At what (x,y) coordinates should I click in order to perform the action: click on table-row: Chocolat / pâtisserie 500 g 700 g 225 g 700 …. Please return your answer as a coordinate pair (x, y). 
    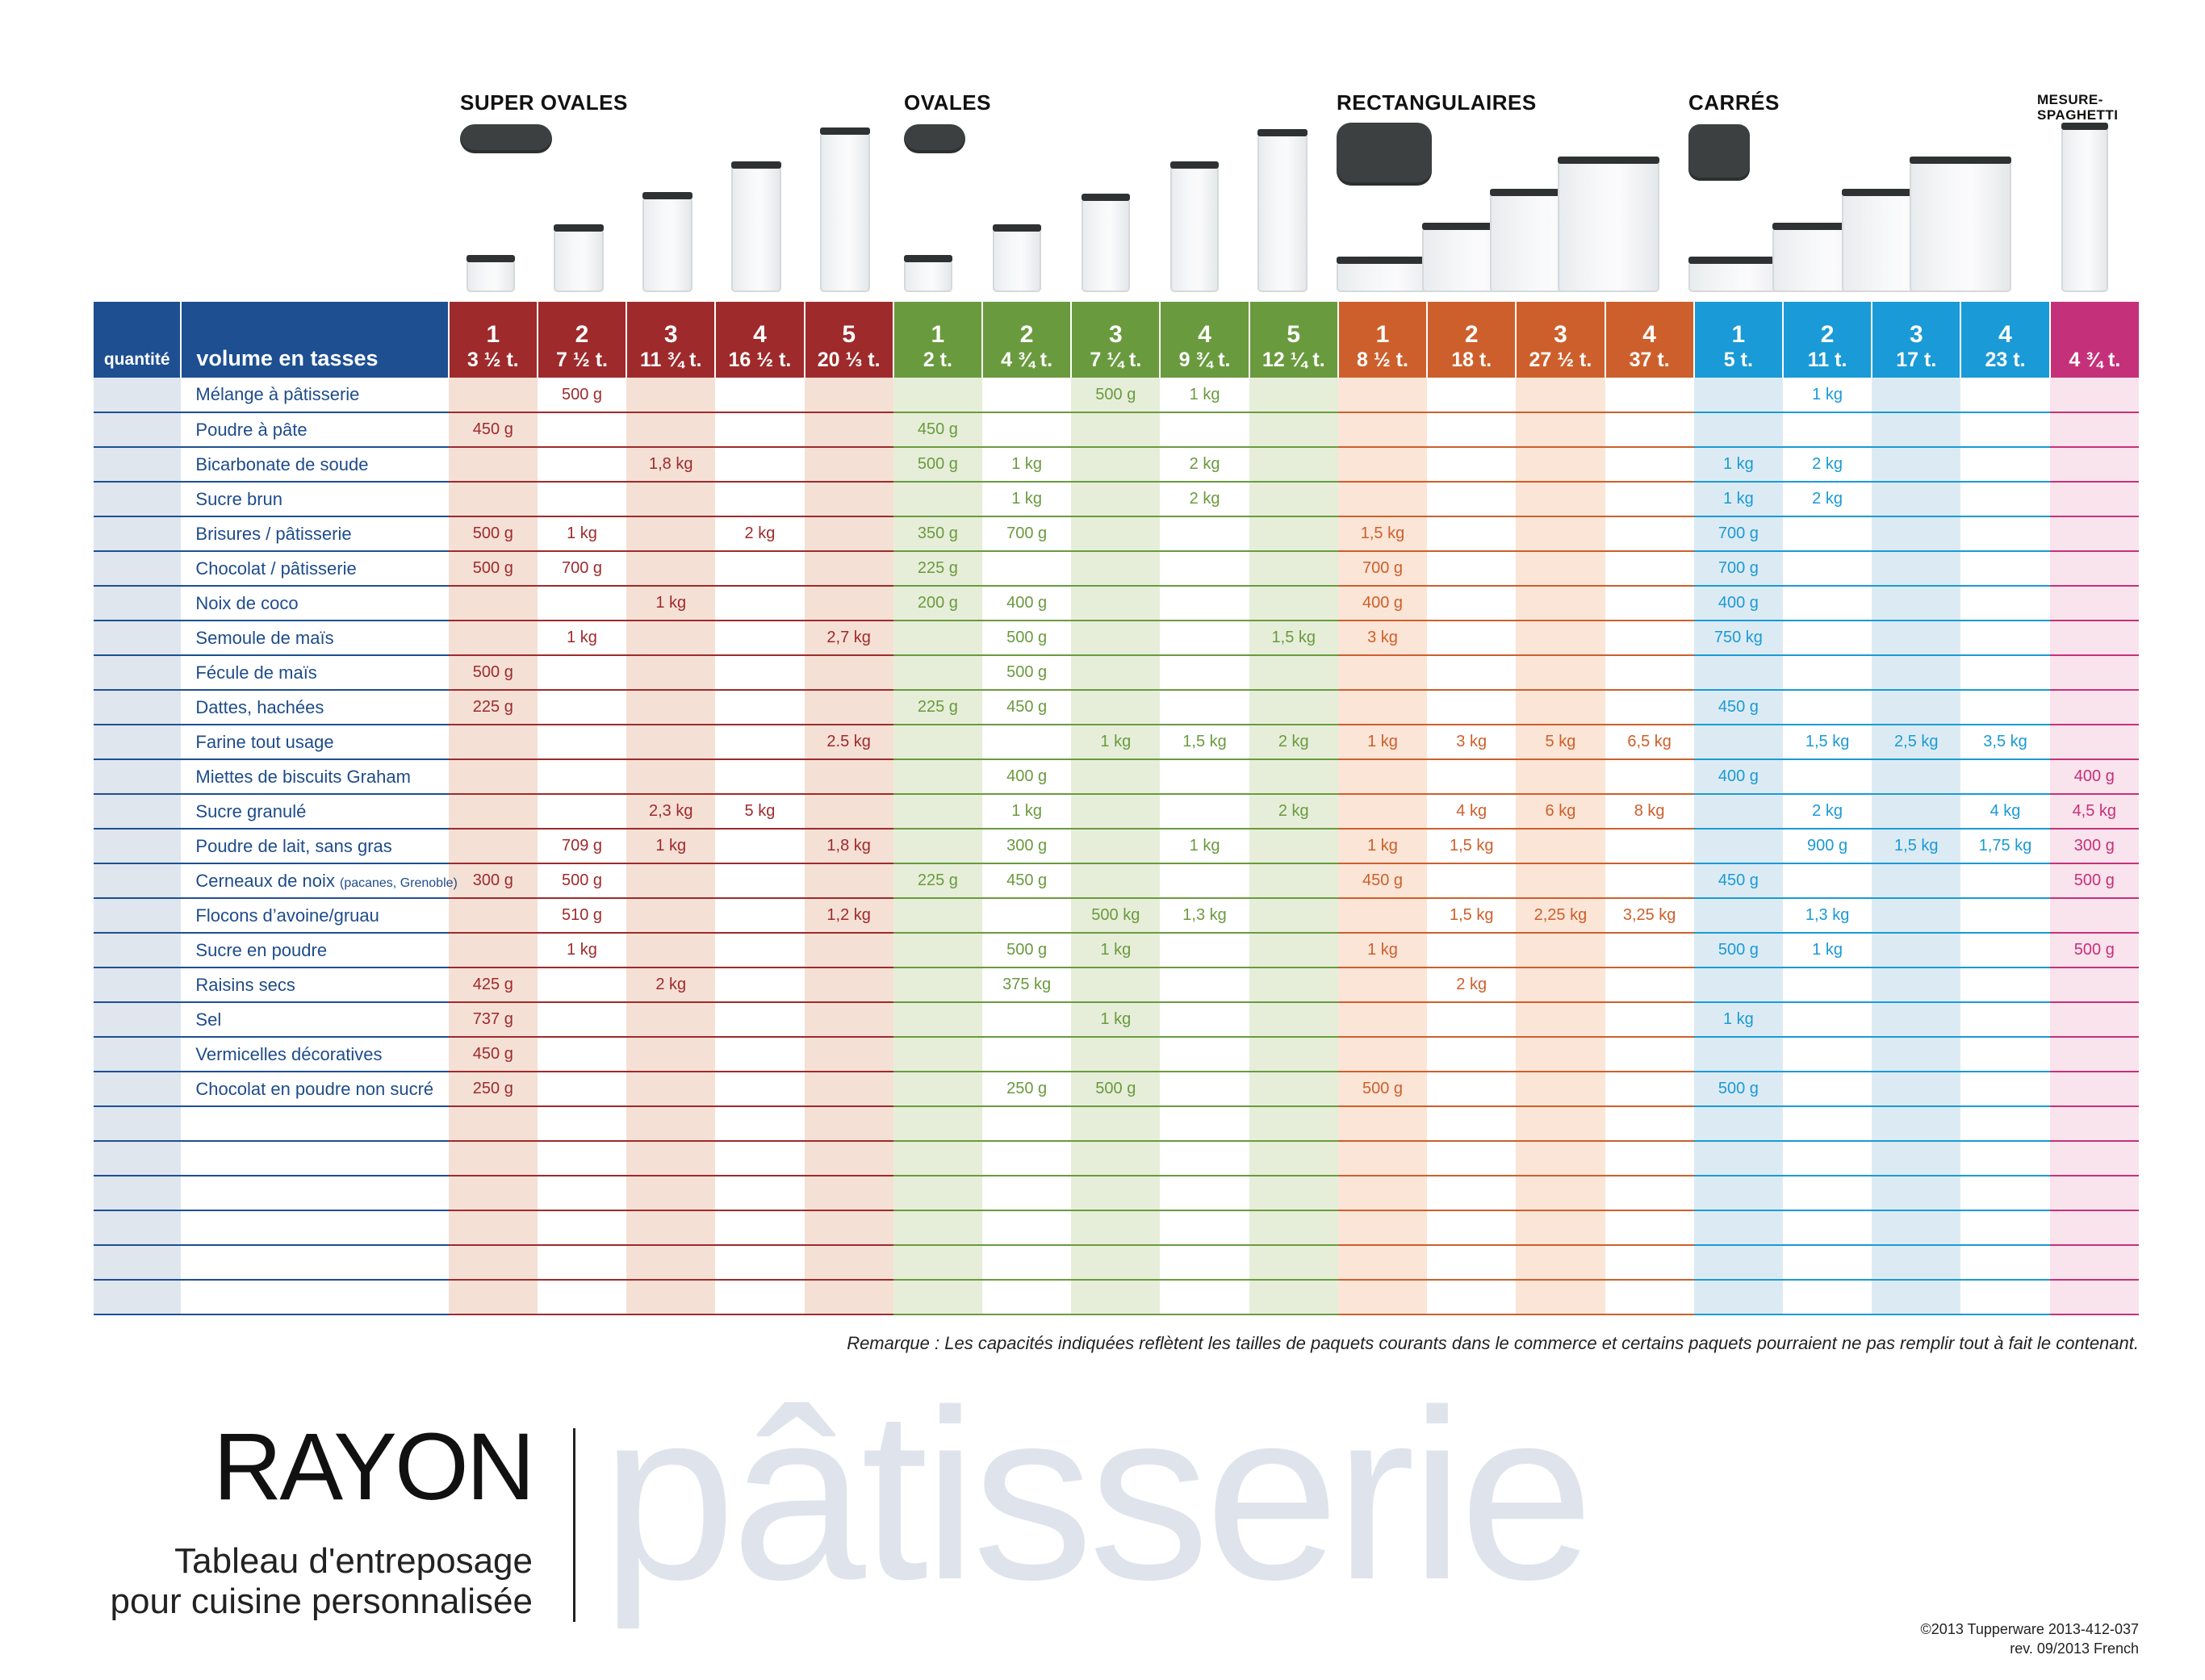
    Looking at the image, I should click on (1117, 569).